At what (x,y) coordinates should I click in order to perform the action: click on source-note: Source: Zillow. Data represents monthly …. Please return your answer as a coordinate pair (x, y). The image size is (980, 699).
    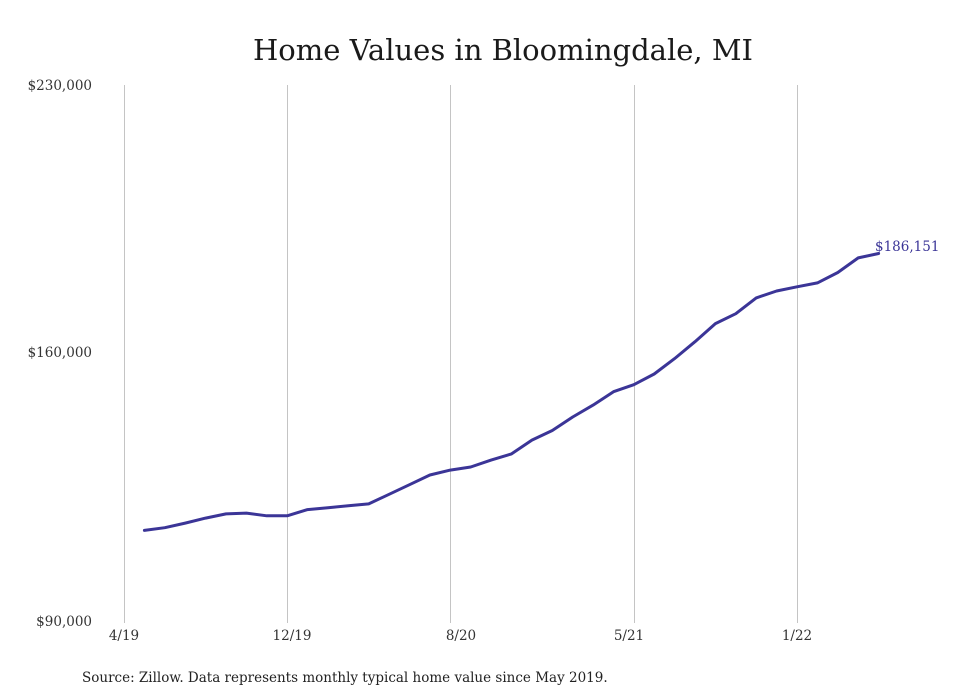
    Looking at the image, I should click on (345, 678).